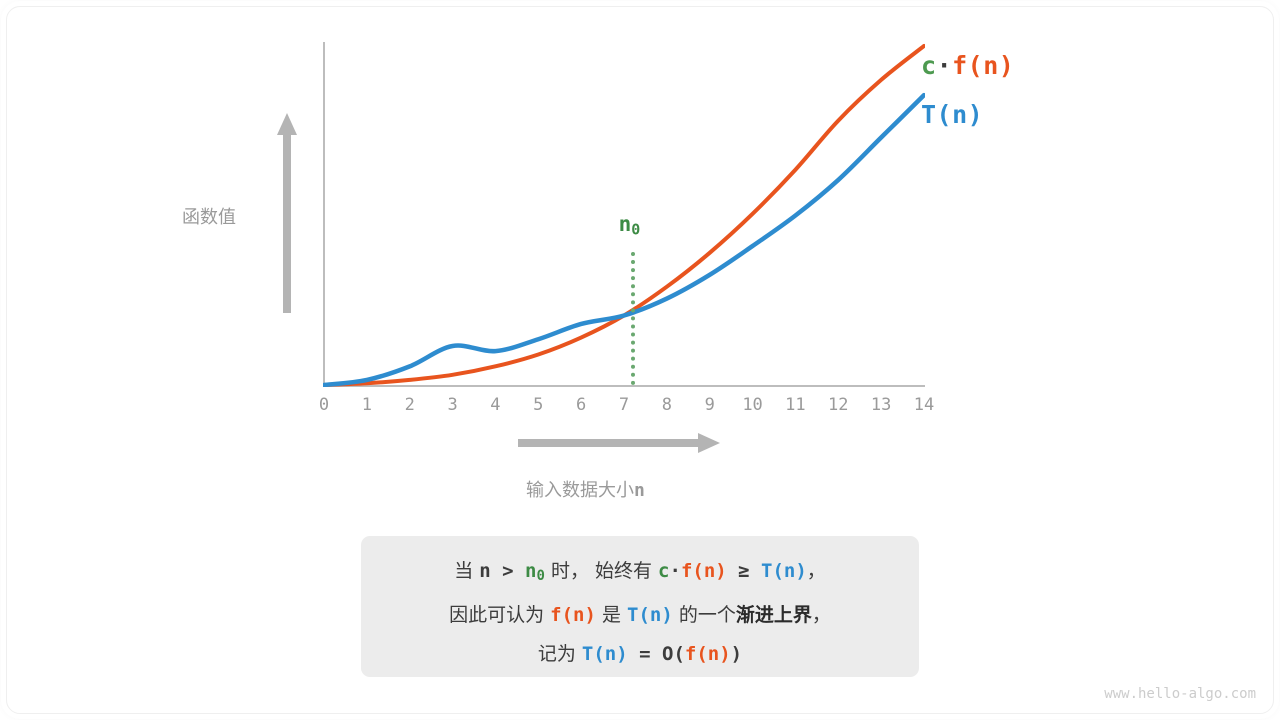  I want to click on x-tick-label: 7, so click(624, 405).